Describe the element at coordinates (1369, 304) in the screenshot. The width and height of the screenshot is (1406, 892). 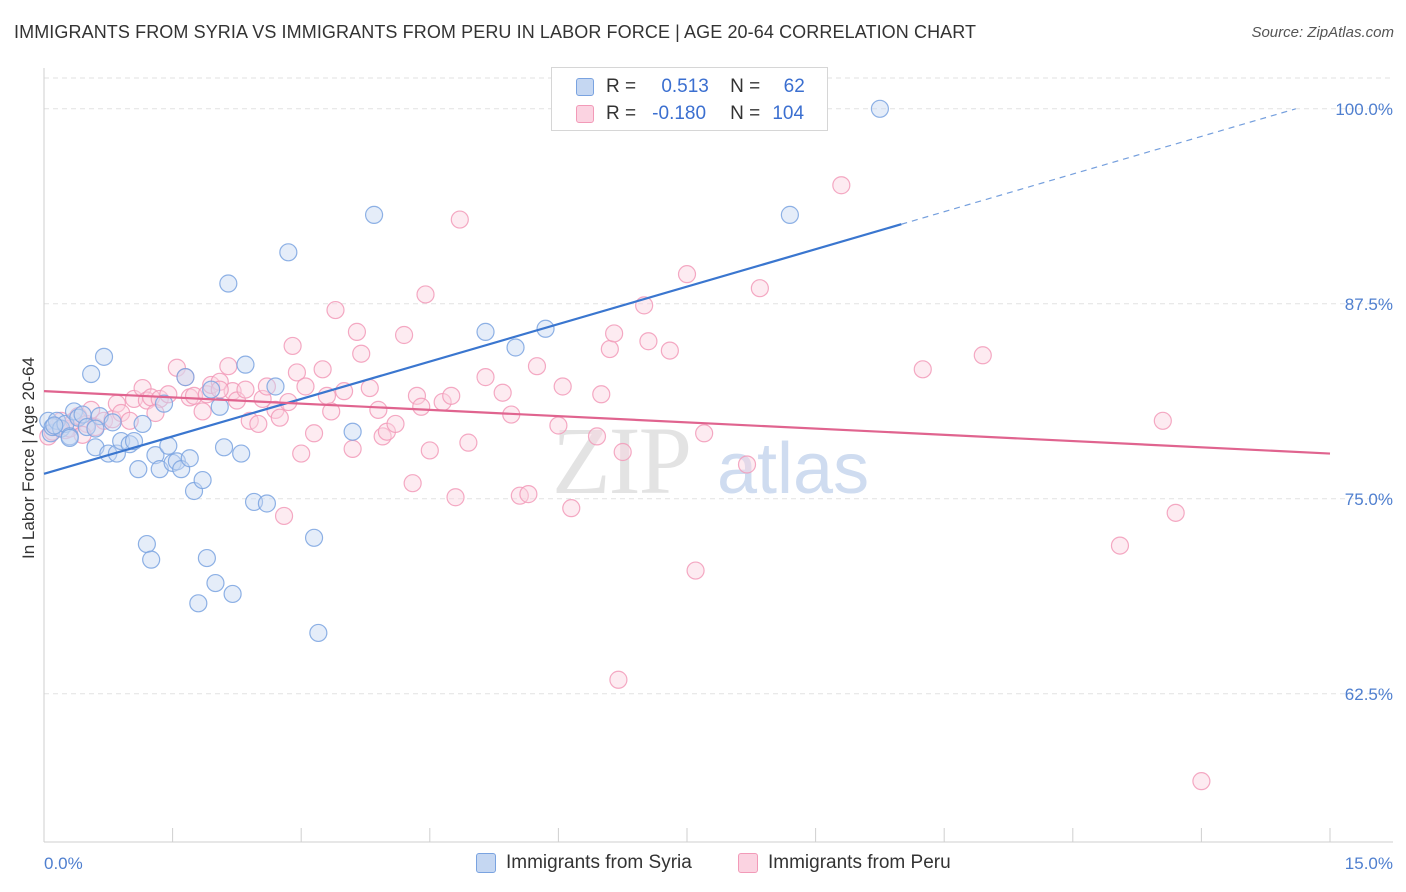
I see `y-tick-label: 87.5%` at that location.